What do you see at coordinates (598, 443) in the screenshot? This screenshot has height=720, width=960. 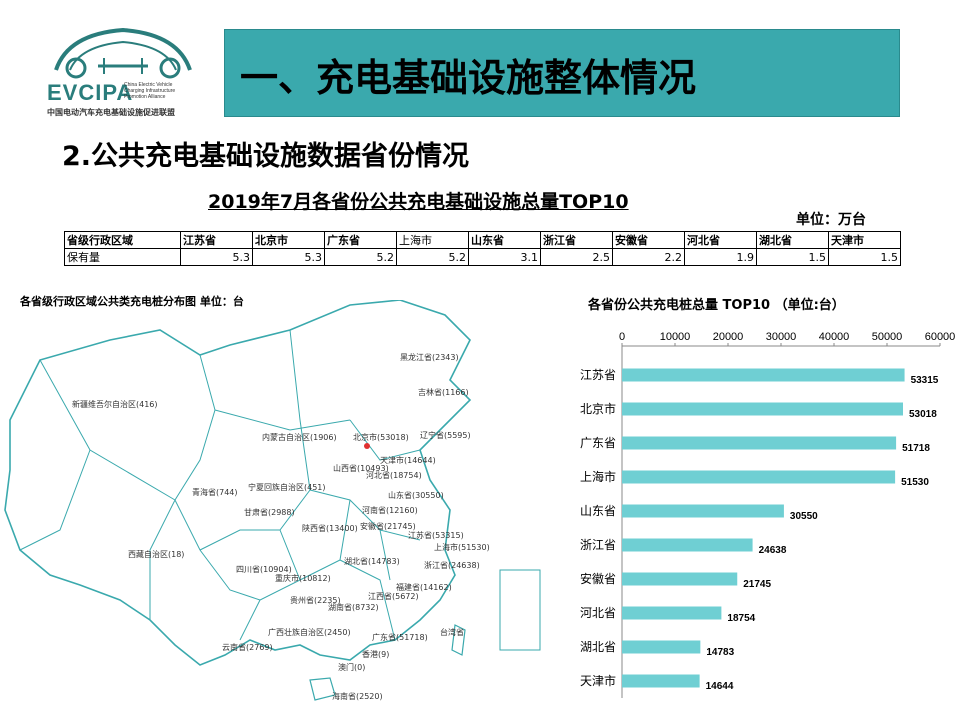 I see `category-label: 广东省` at bounding box center [598, 443].